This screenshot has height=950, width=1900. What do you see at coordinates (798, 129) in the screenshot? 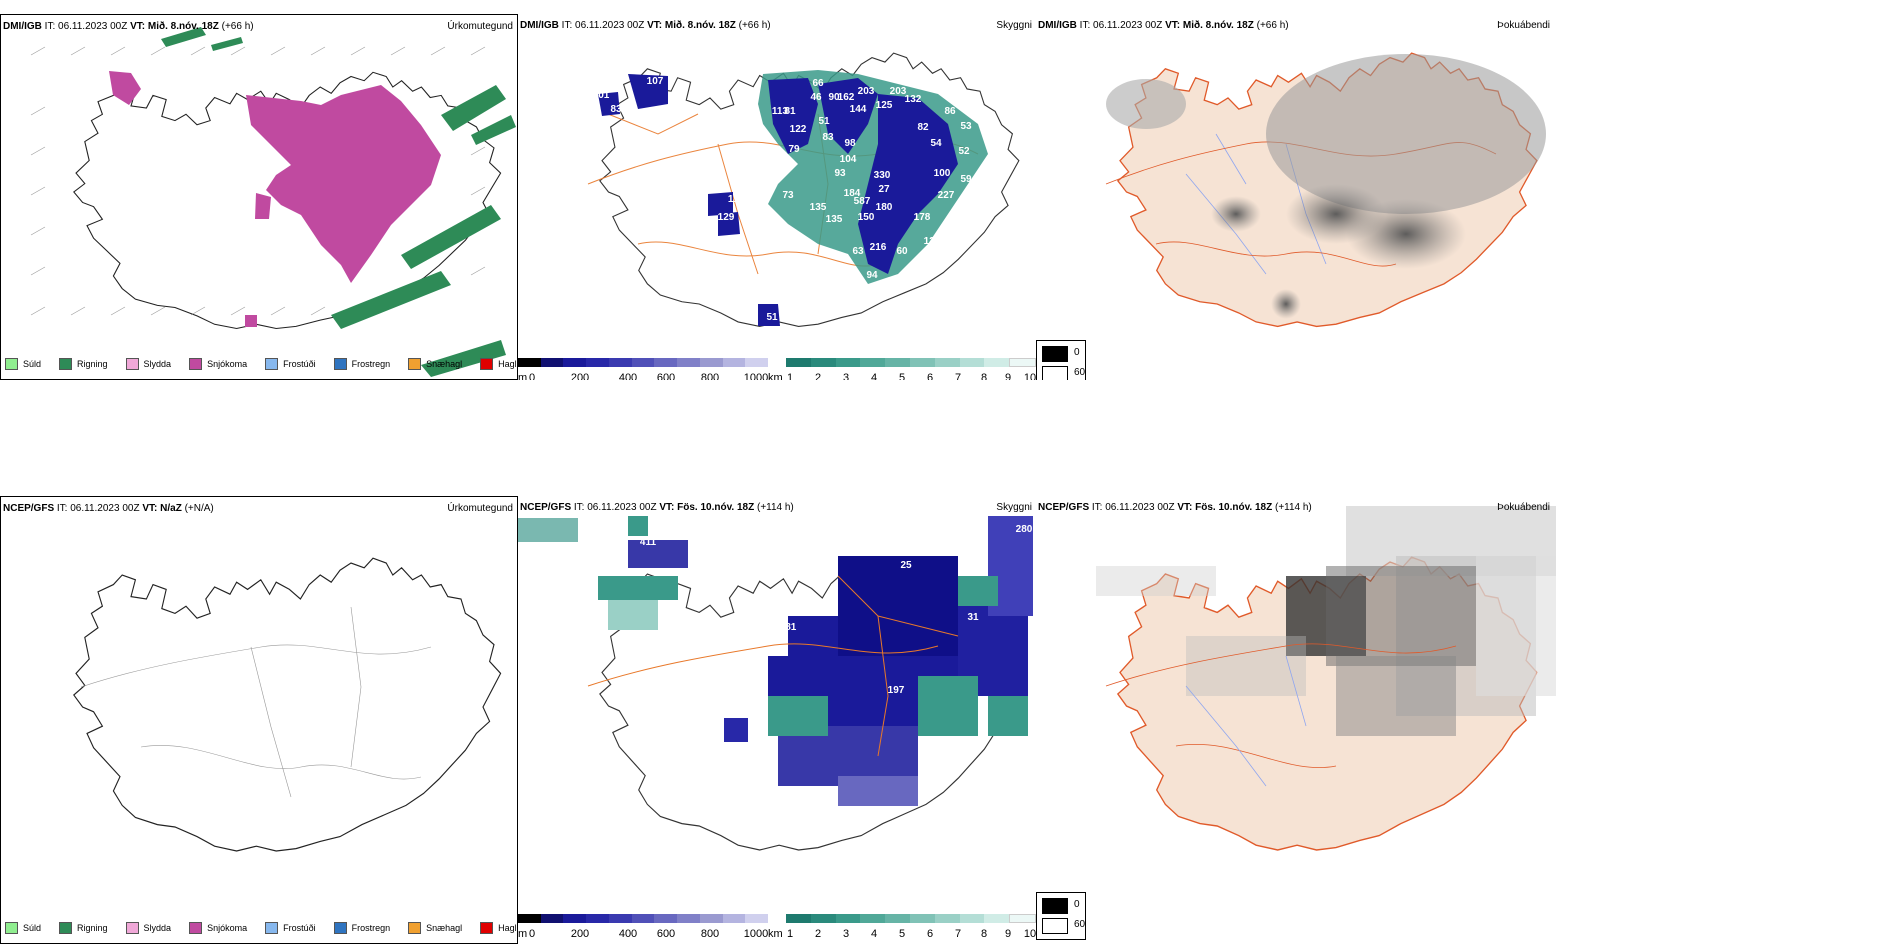
I see `visibility-value-label: 122` at bounding box center [798, 129].